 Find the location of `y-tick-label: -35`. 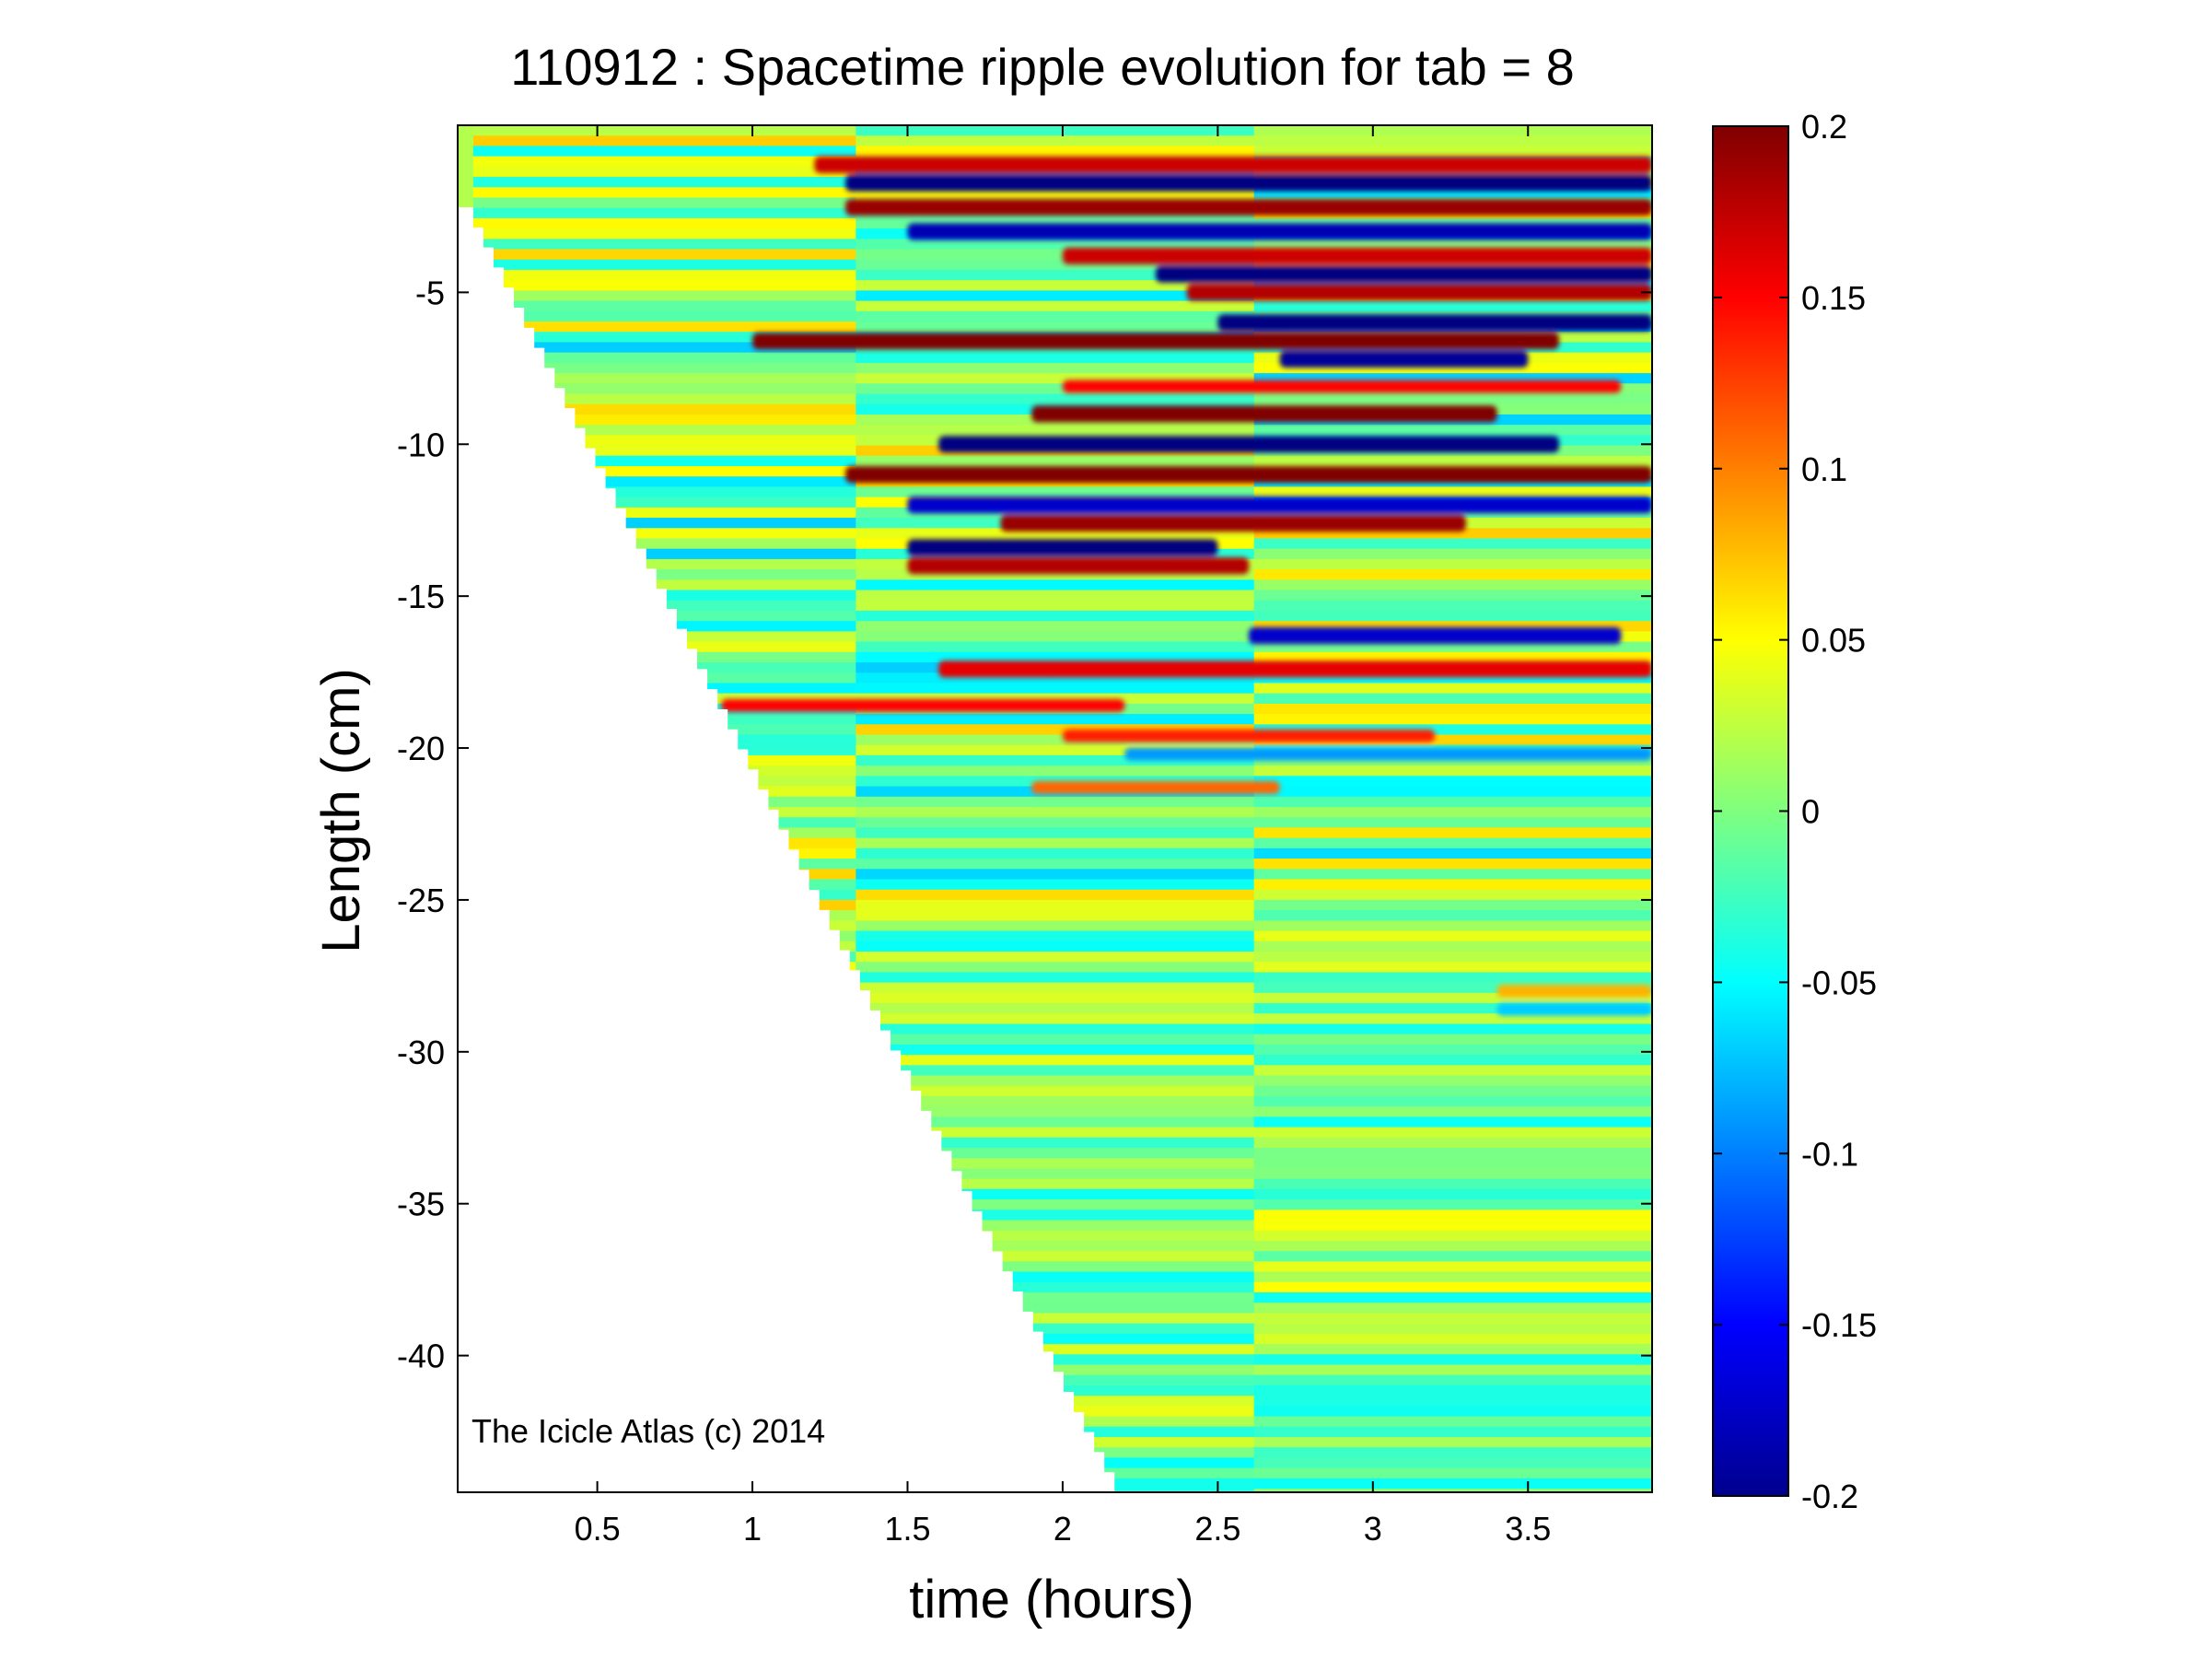

y-tick-label: -35 is located at coordinates (421, 1204).